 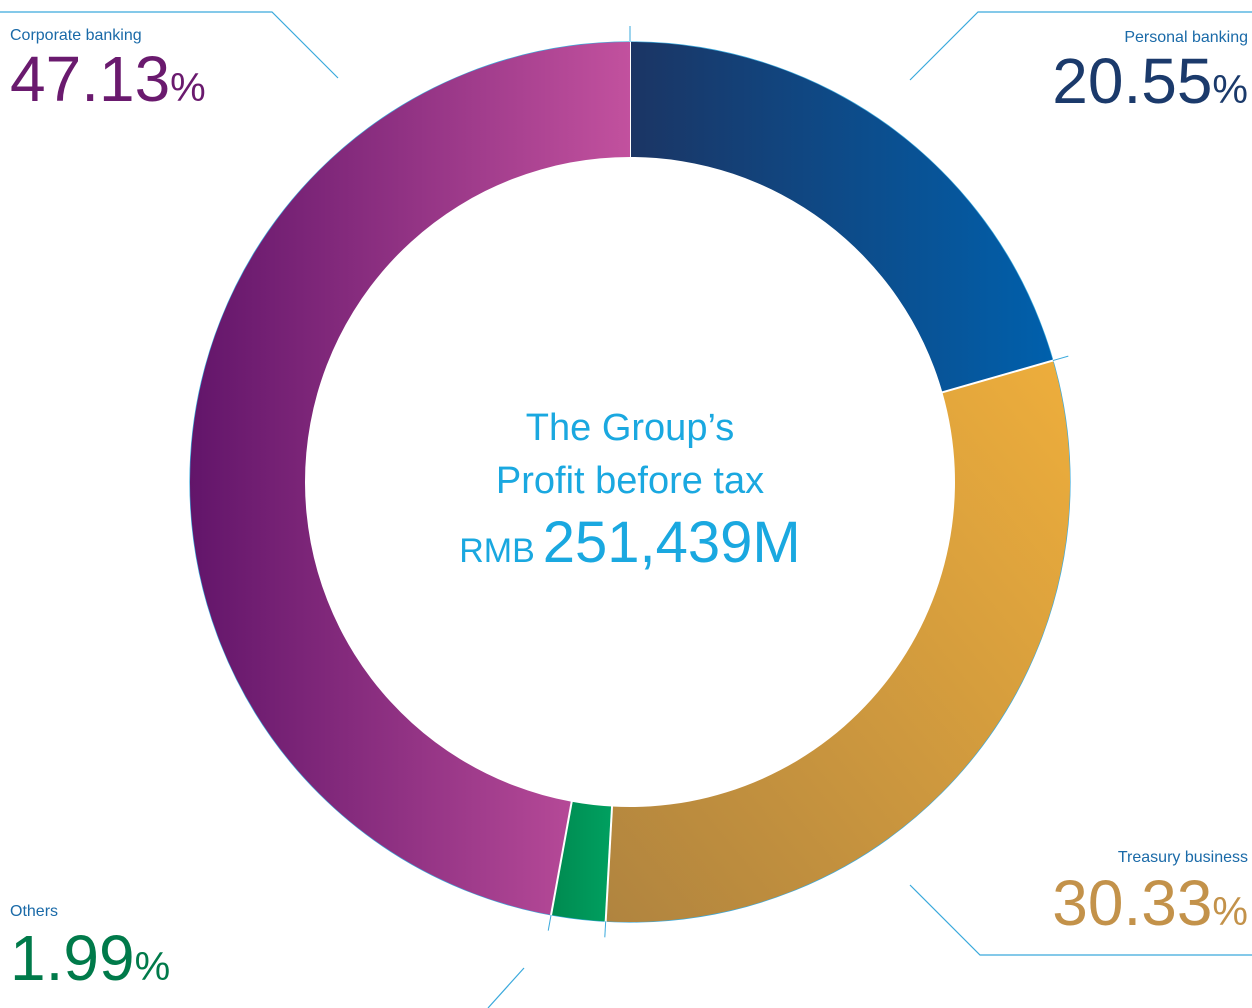 I want to click on category-label: Personal banking, so click(x=1186, y=37).